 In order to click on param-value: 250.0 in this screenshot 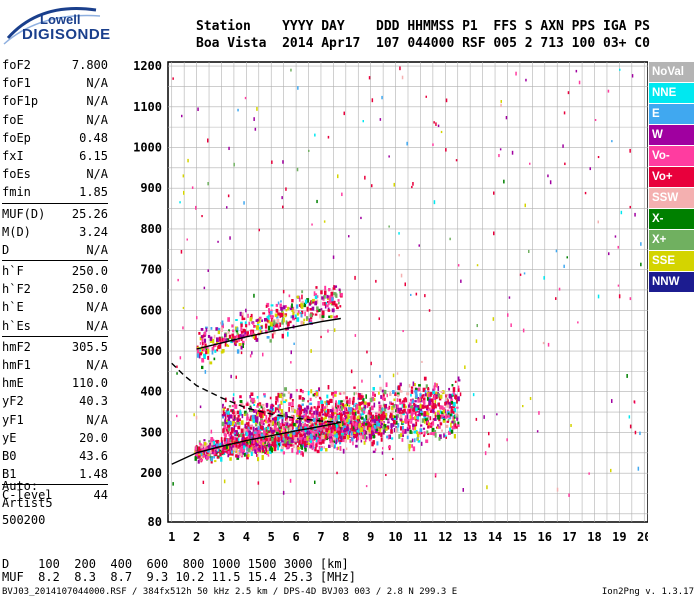, I will do `click(89, 289)`.